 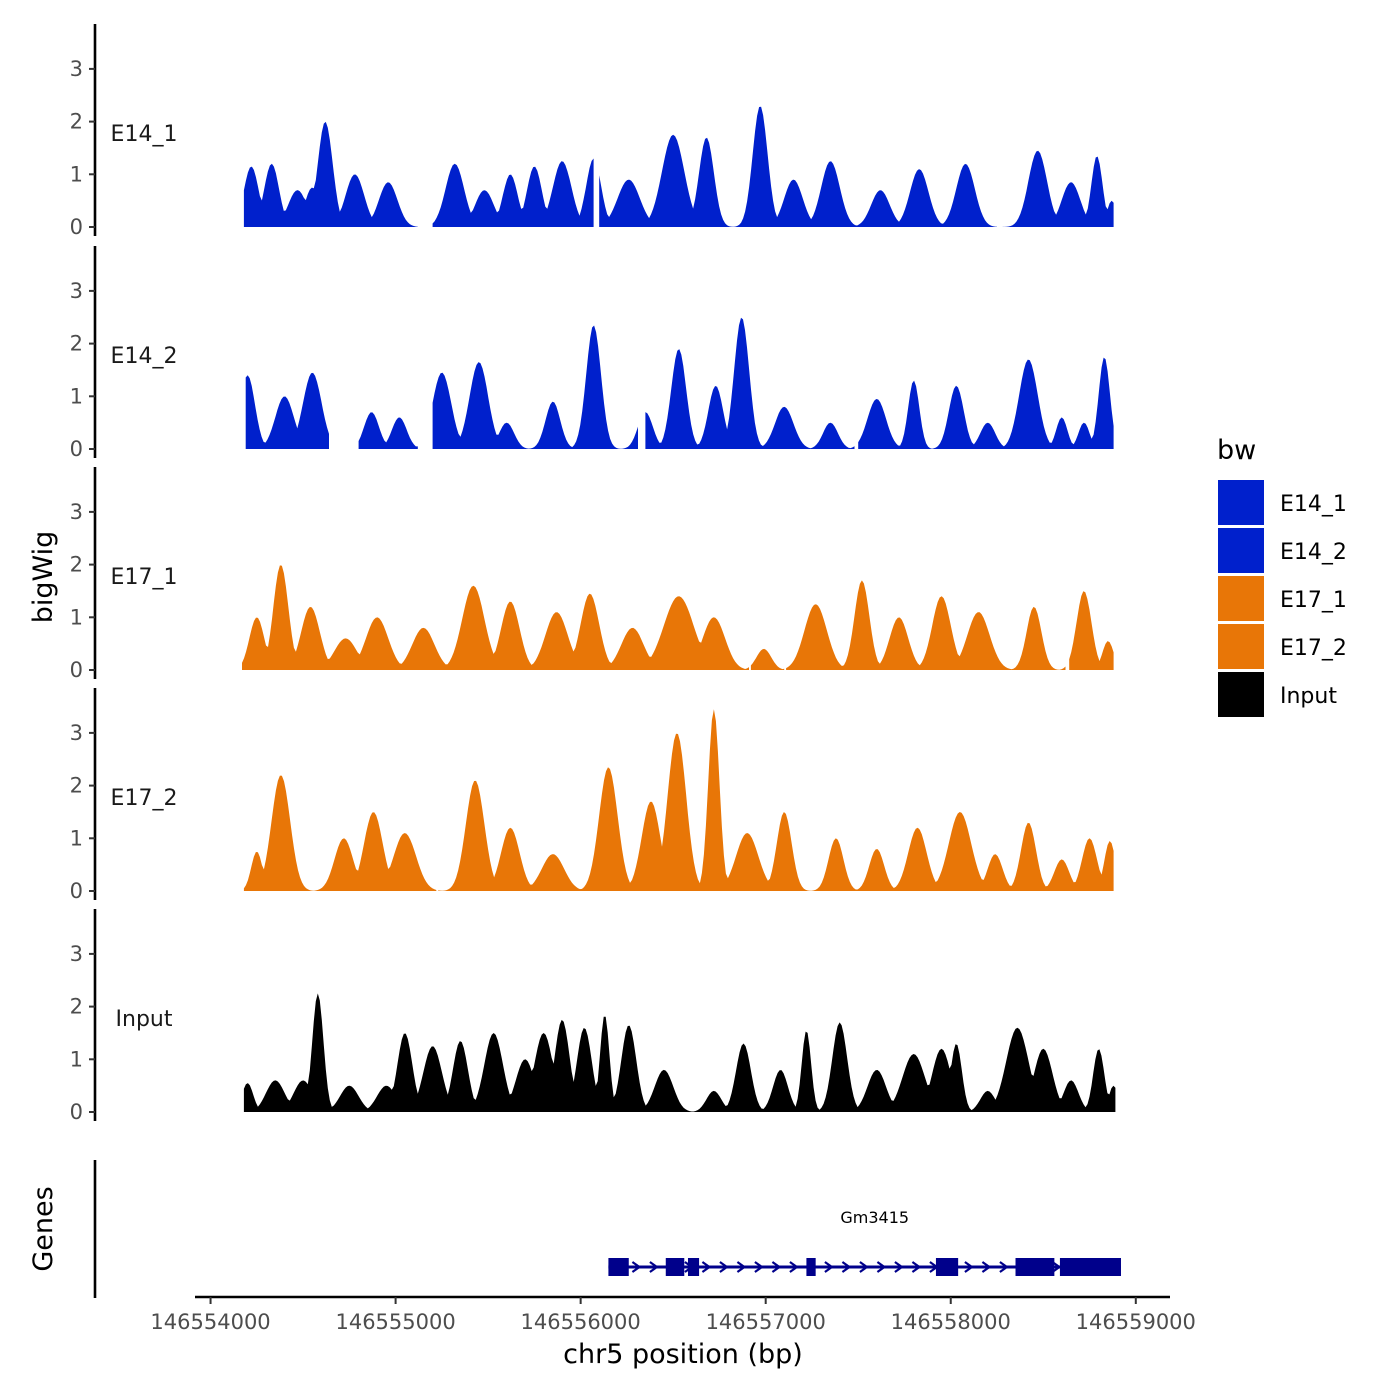 I want to click on legend-entry-label: E17_2, so click(x=1313, y=648).